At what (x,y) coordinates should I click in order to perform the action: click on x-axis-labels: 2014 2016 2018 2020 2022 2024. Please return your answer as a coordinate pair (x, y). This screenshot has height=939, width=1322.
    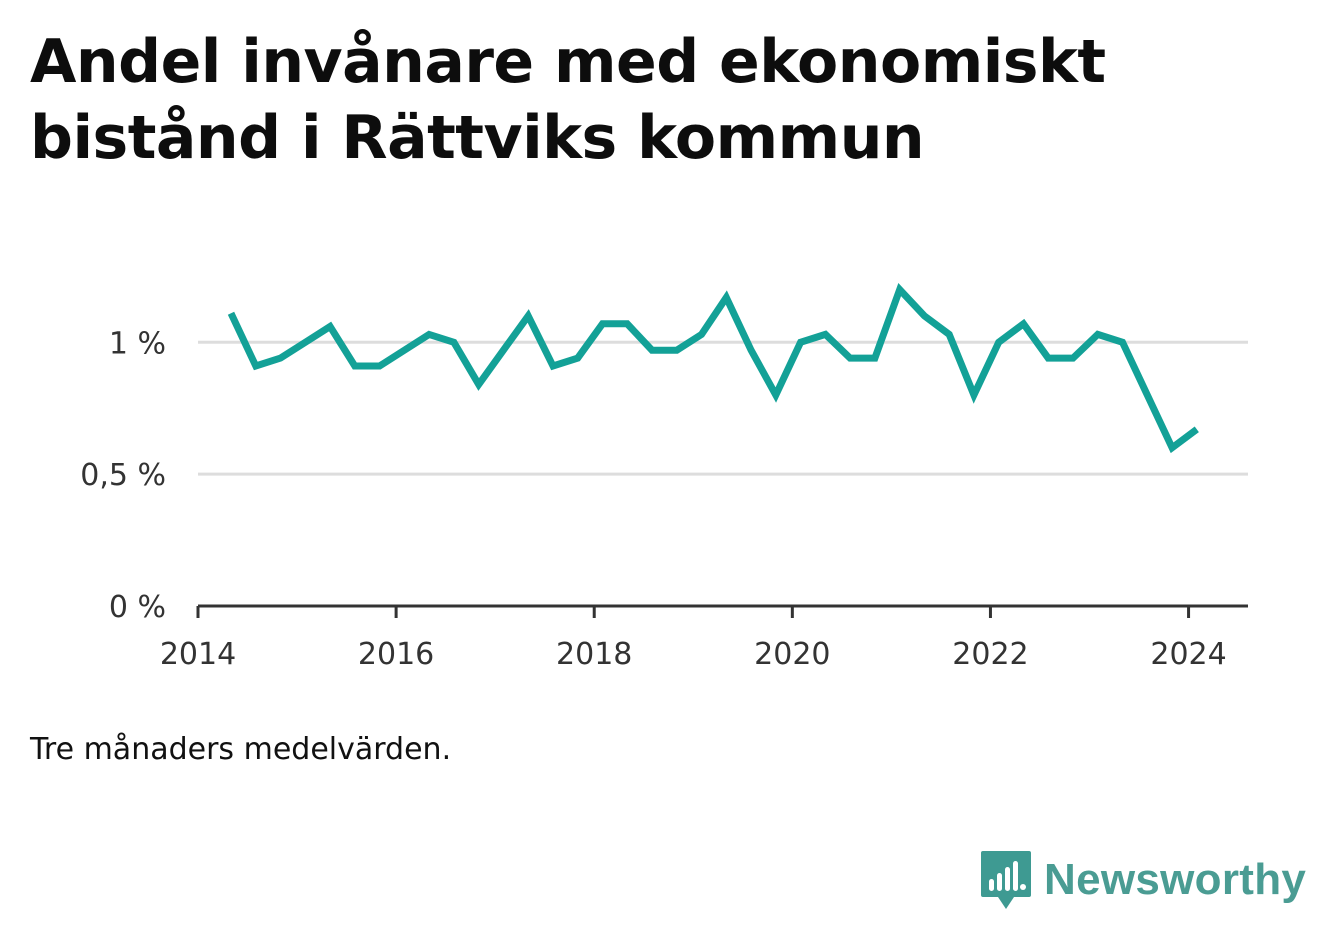
    Looking at the image, I should click on (693, 654).